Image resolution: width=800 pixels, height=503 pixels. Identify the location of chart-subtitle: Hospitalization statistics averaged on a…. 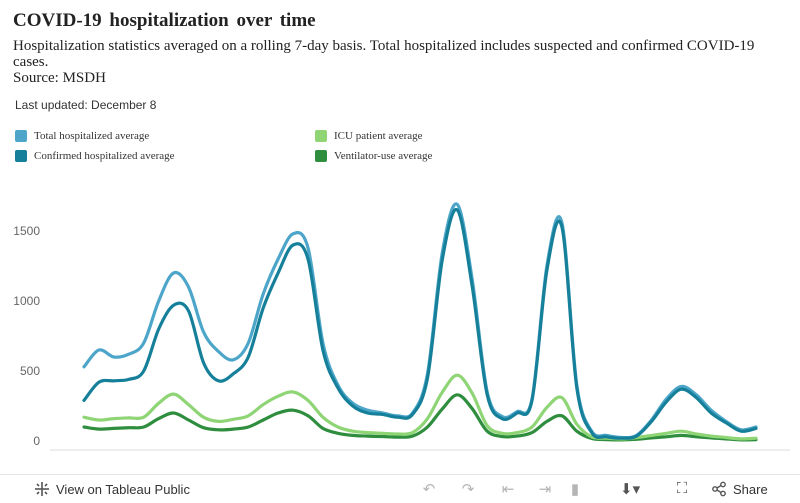
(384, 54).